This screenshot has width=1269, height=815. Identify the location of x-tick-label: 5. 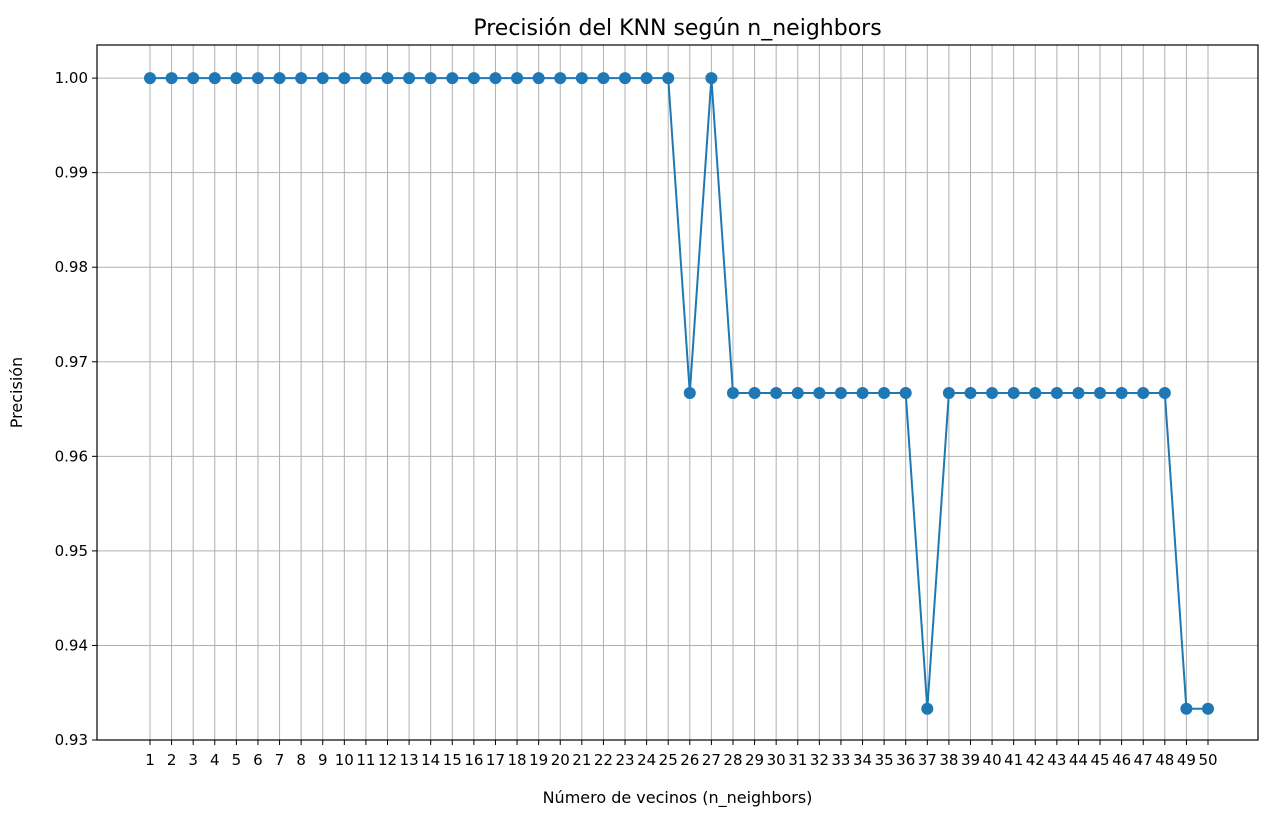
(237, 760).